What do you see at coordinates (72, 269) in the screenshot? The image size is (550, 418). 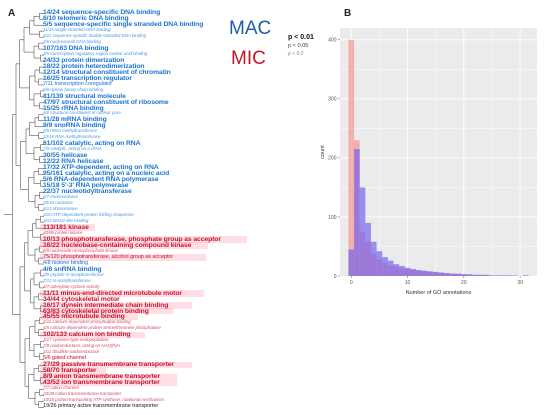 I see `go-term: 4/6 snRNA binding` at bounding box center [72, 269].